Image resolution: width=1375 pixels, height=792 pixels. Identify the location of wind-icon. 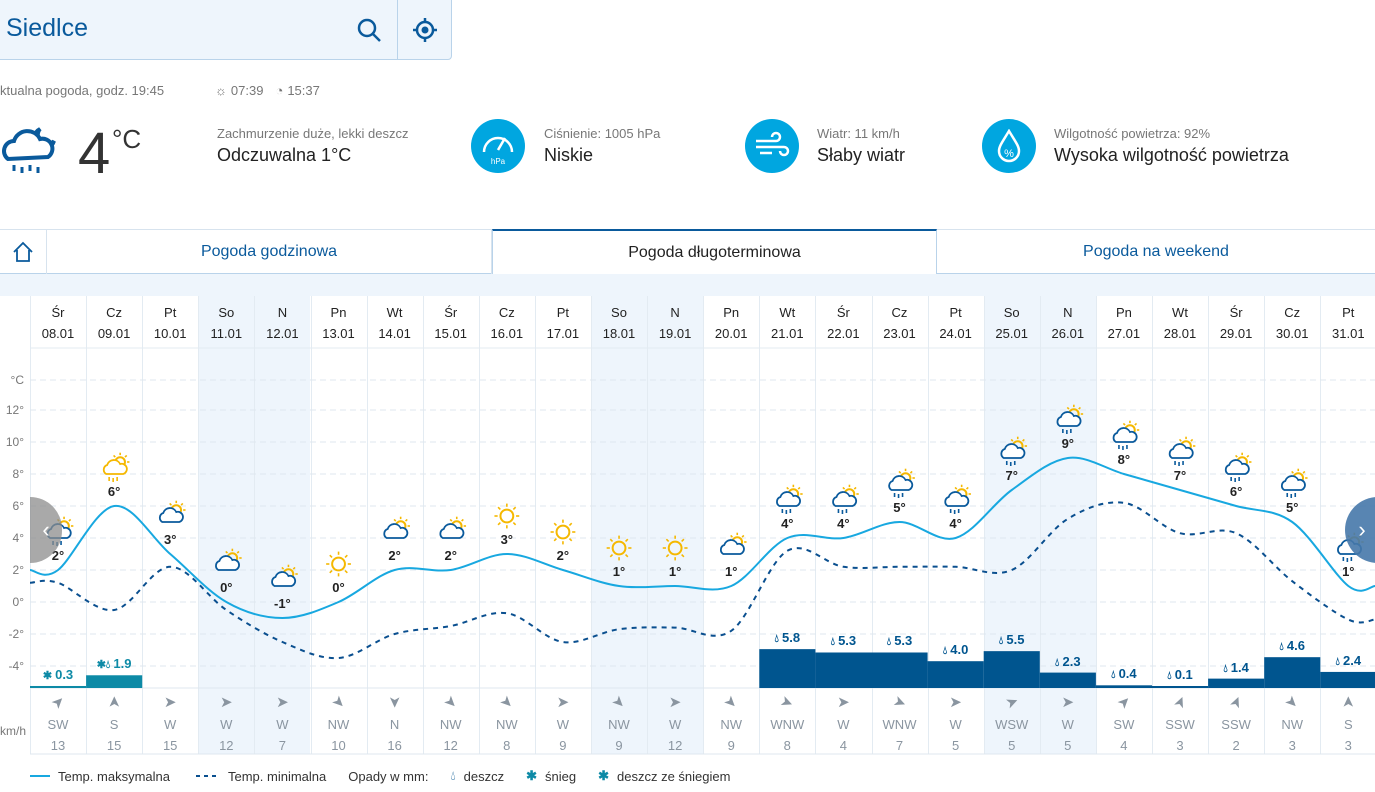
(772, 146).